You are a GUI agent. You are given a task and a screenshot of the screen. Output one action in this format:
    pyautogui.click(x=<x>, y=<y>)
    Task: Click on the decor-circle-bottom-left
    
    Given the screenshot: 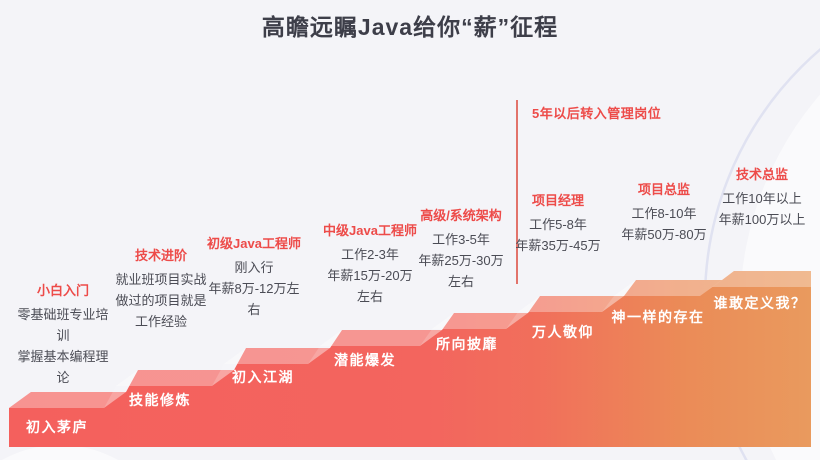 What is the action you would take?
    pyautogui.click(x=60, y=452)
    